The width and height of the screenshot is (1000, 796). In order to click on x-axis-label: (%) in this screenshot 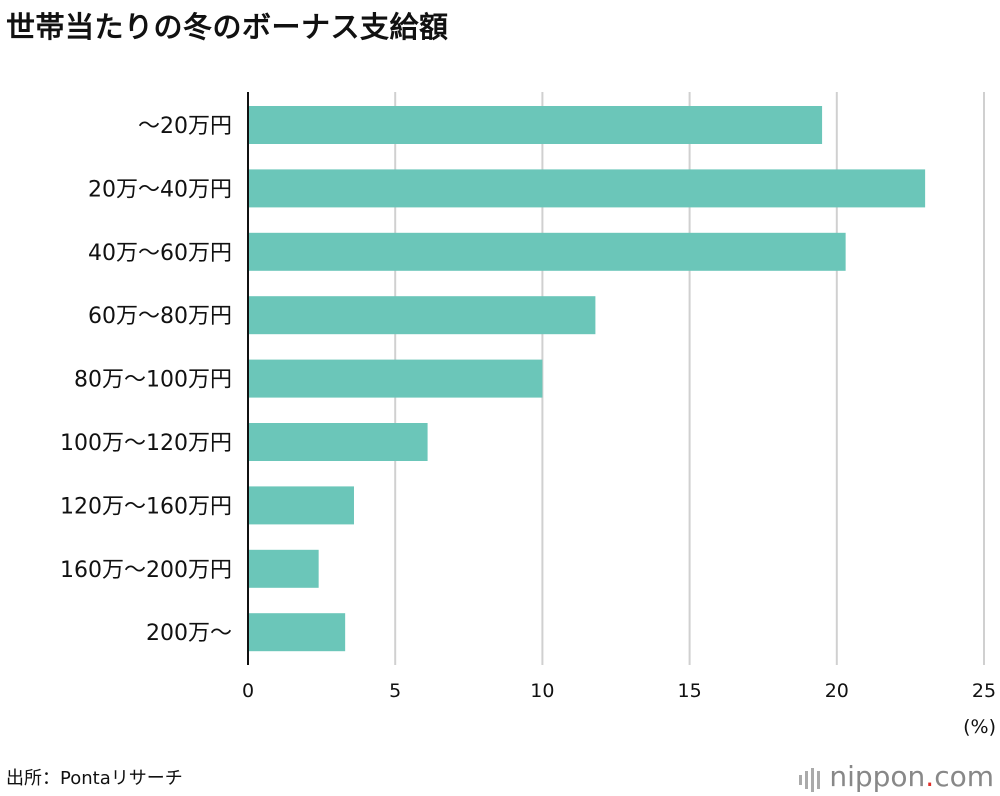, I will do `click(979, 727)`.